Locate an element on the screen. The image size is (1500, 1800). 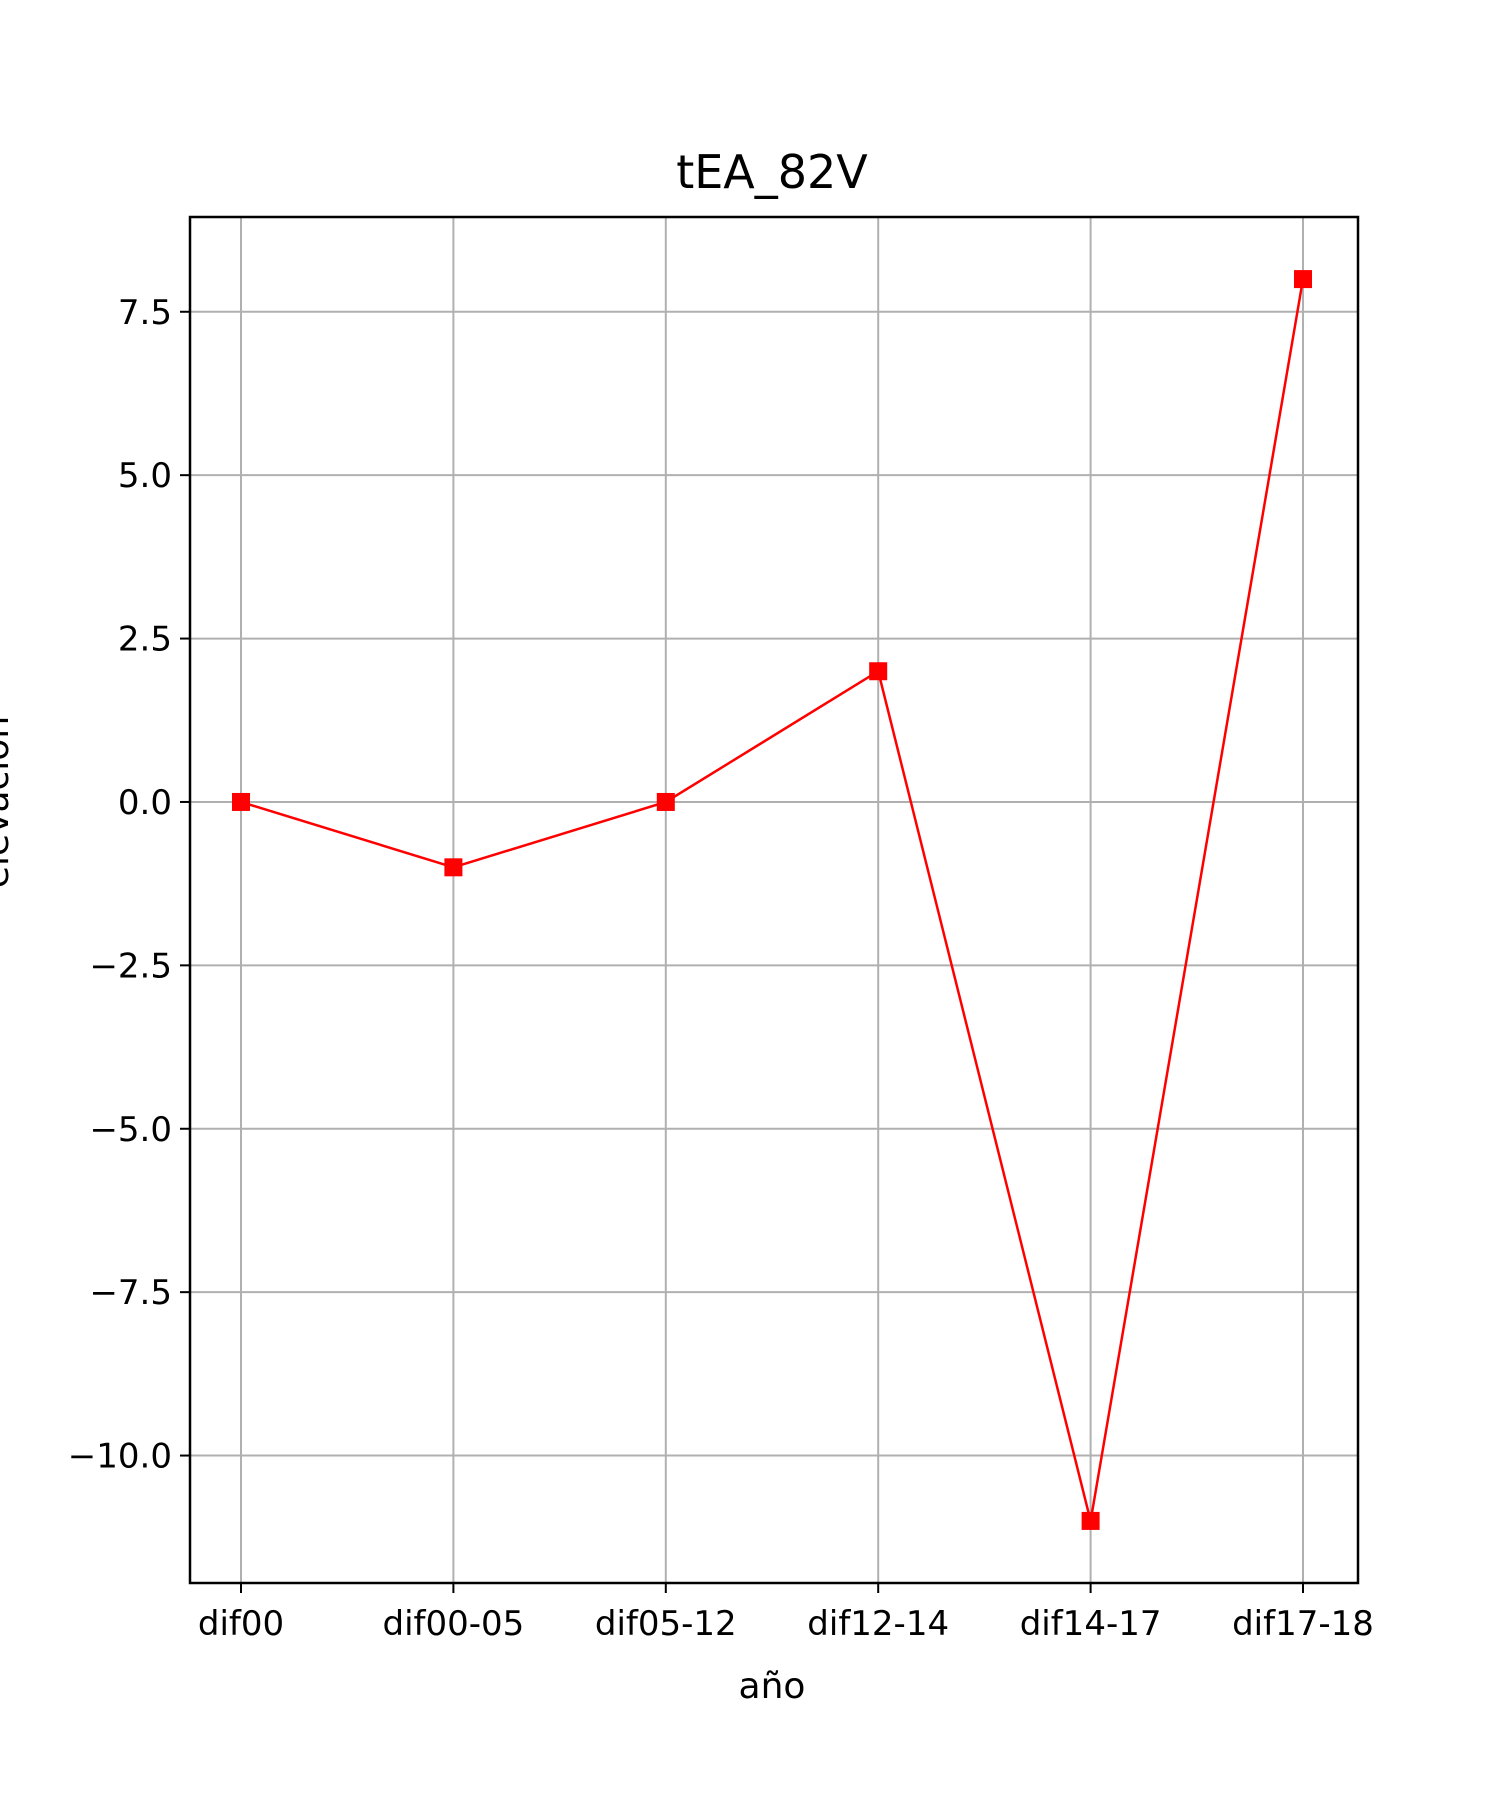
y-tick-label: −2.5 is located at coordinates (130, 966).